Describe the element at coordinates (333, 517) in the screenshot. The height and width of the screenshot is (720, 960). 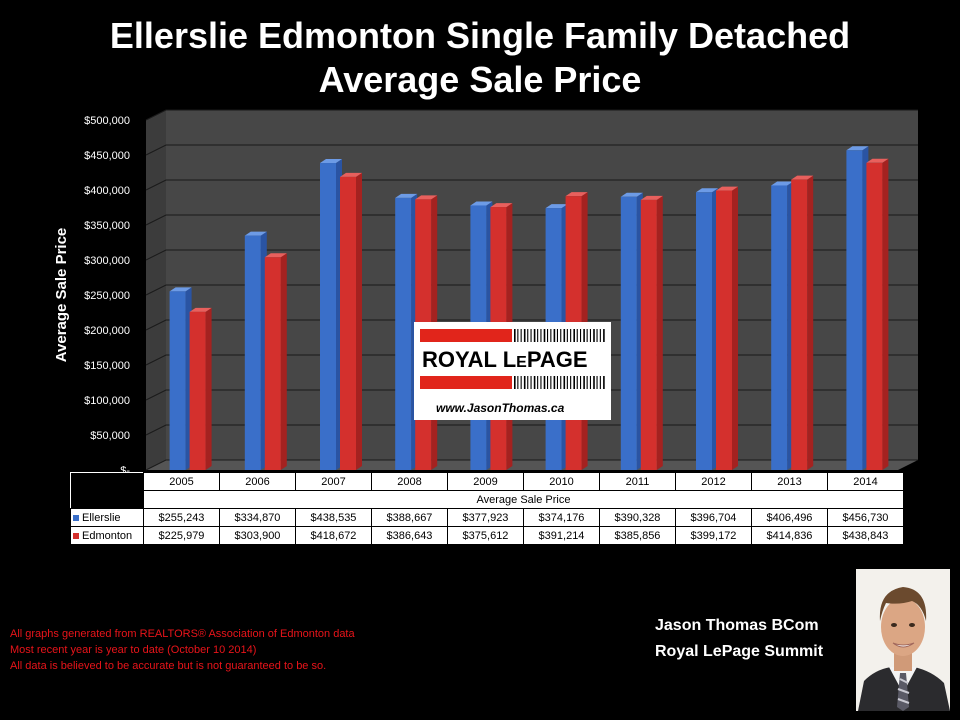
I see `table-cell: $438,535` at that location.